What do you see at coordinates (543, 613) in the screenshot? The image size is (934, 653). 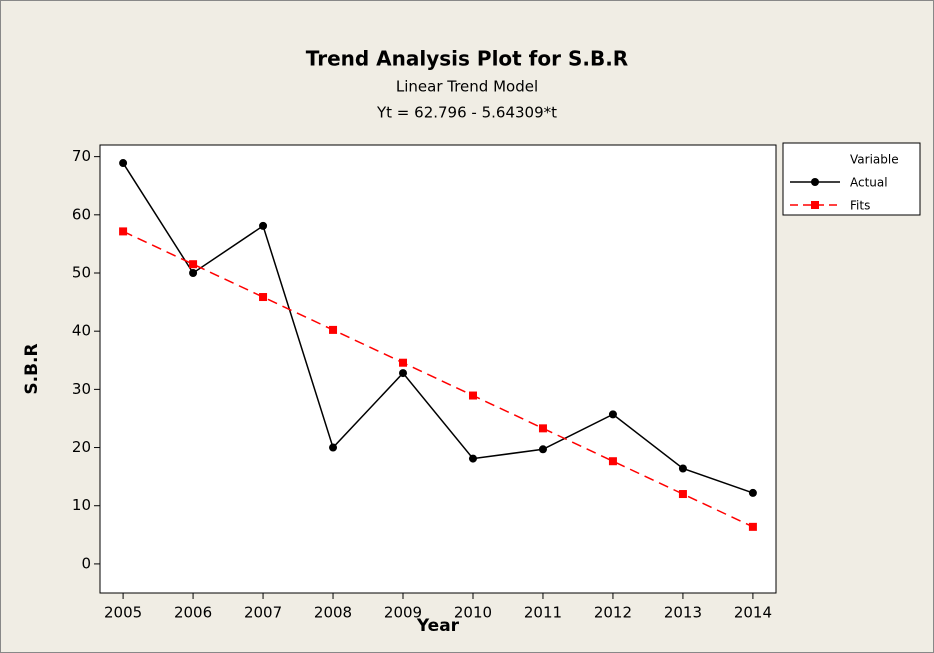 I see `x-tick-label: 2011` at bounding box center [543, 613].